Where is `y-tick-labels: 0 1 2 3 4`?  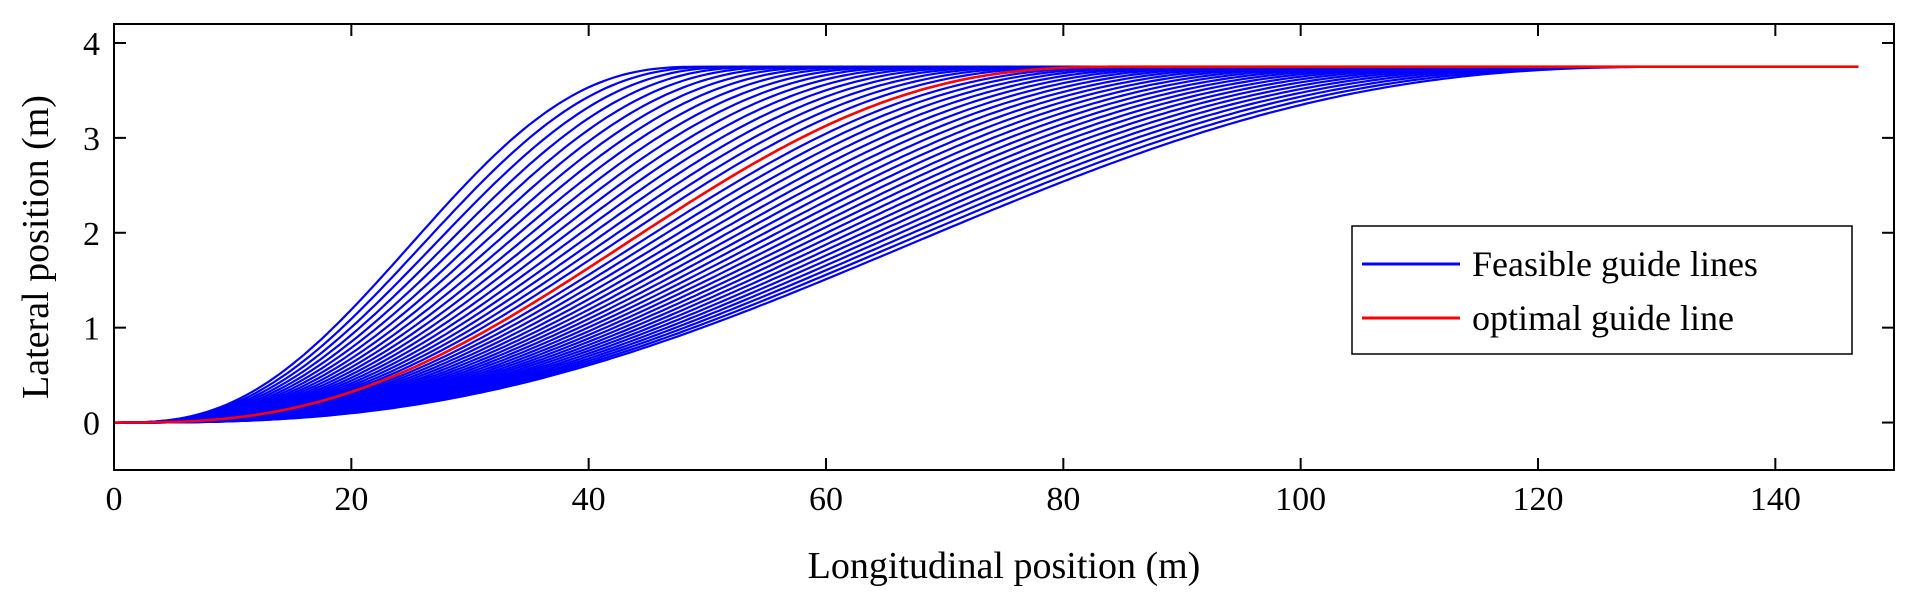 y-tick-labels: 0 1 2 3 4 is located at coordinates (91, 234).